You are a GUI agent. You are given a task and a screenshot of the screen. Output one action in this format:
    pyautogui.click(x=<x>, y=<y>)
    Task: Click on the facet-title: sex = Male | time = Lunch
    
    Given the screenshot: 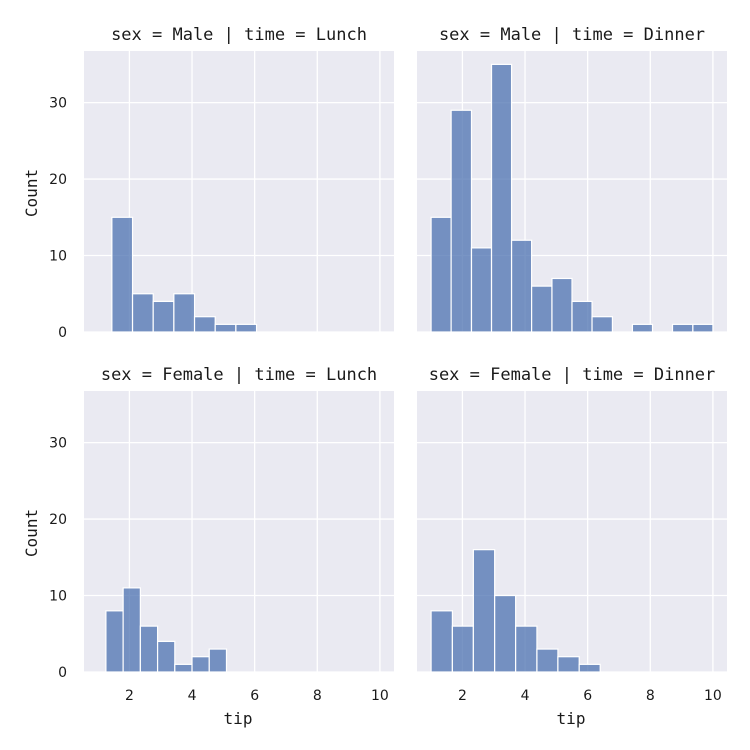 What is the action you would take?
    pyautogui.click(x=239, y=35)
    